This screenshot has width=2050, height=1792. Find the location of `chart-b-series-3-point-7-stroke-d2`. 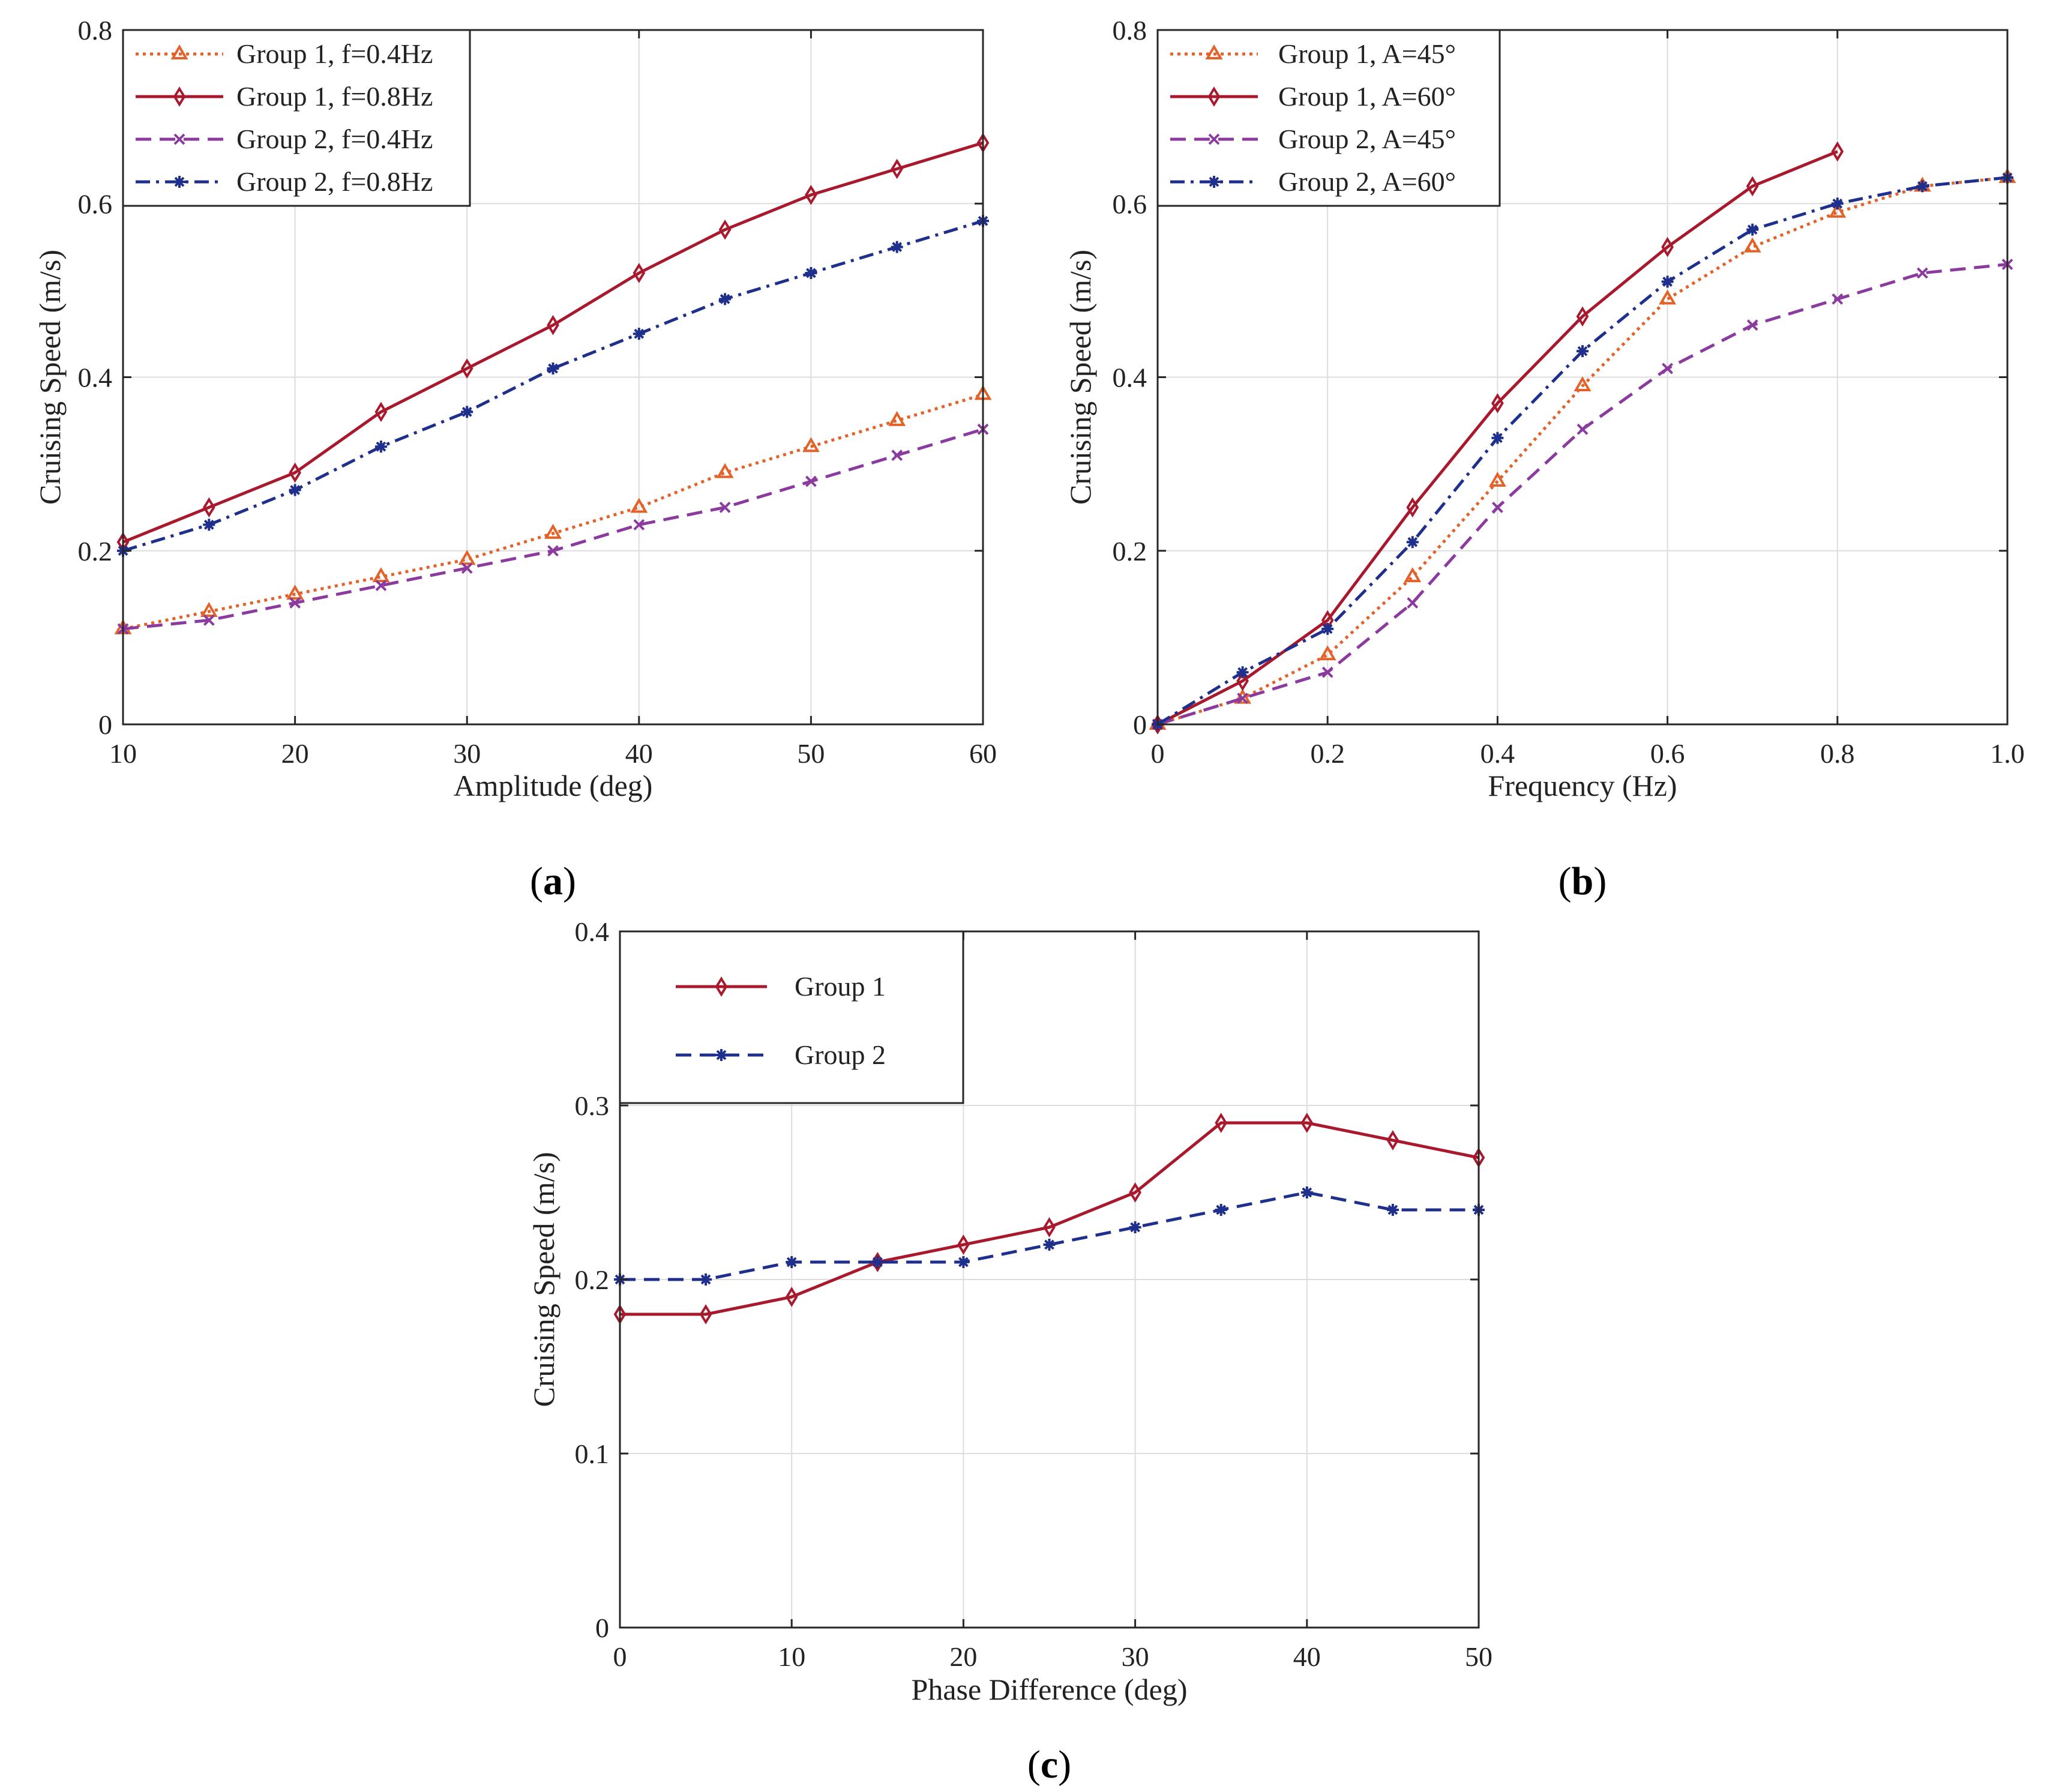

chart-b-series-3-point-7-stroke-d2 is located at coordinates (1752, 229).